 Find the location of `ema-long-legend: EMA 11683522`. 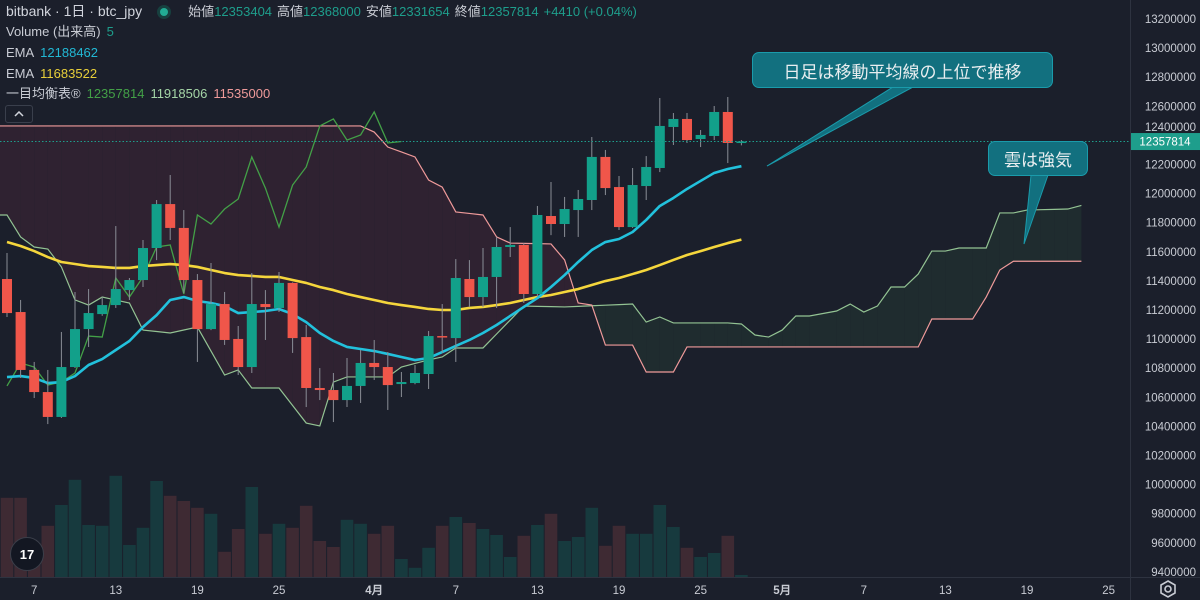

ema-long-legend: EMA 11683522 is located at coordinates (51, 74).